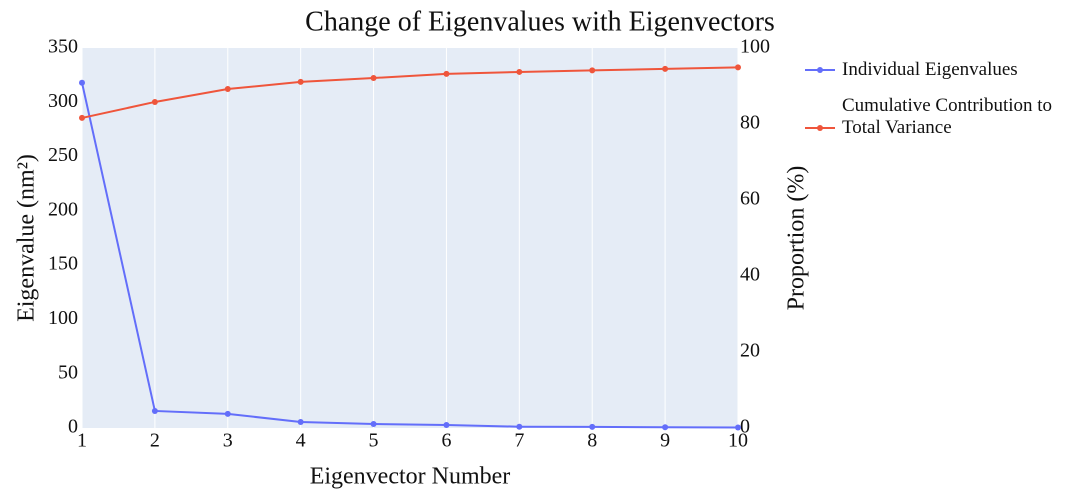 The width and height of the screenshot is (1069, 492). Describe the element at coordinates (155, 441) in the screenshot. I see `x-tick-label: 2` at that location.